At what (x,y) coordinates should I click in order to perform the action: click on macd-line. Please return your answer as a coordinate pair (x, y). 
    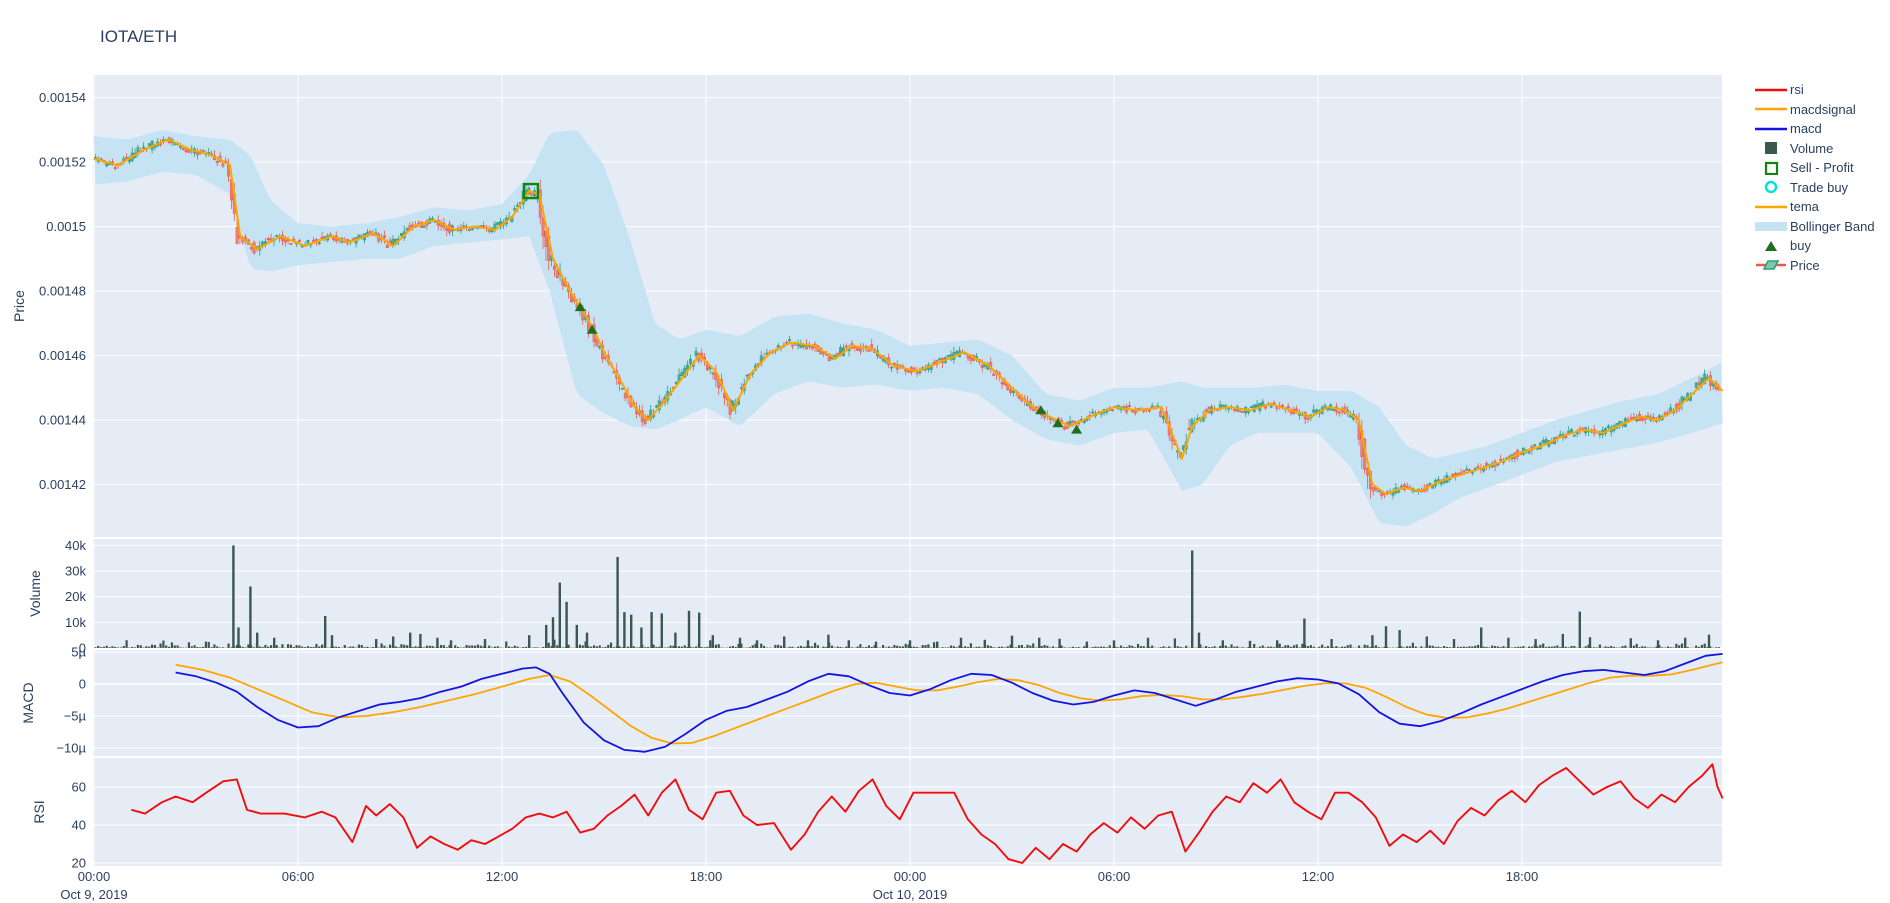
    Looking at the image, I should click on (949, 703).